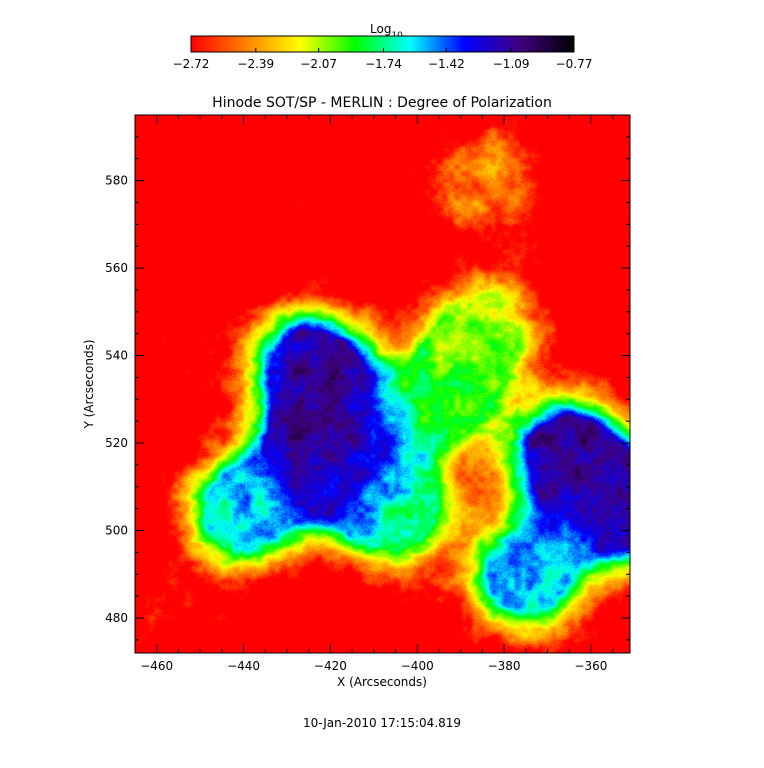 The height and width of the screenshot is (768, 764). I want to click on colorbar-bar, so click(382, 44).